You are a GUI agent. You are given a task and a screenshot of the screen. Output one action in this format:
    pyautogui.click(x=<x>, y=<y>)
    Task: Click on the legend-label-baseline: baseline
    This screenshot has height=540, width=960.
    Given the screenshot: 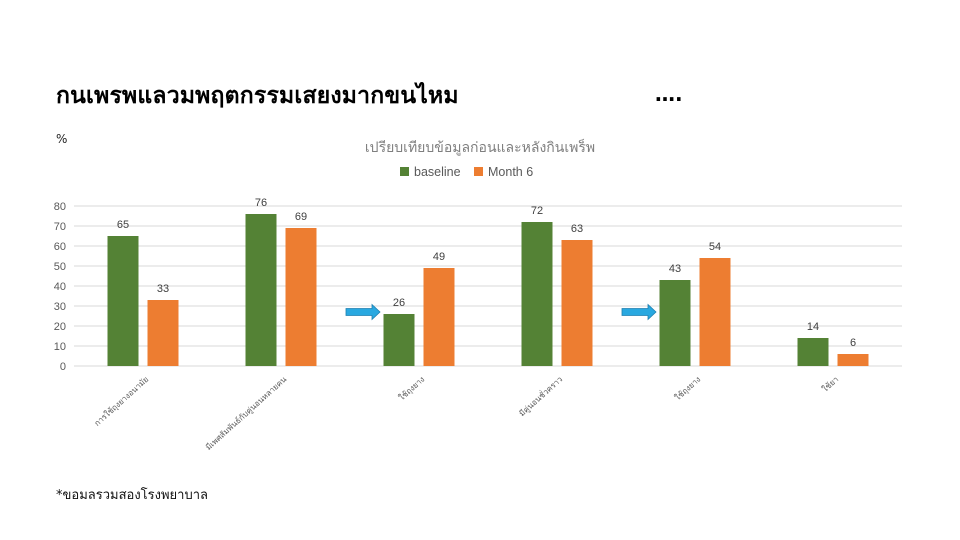 What is the action you would take?
    pyautogui.click(x=437, y=172)
    